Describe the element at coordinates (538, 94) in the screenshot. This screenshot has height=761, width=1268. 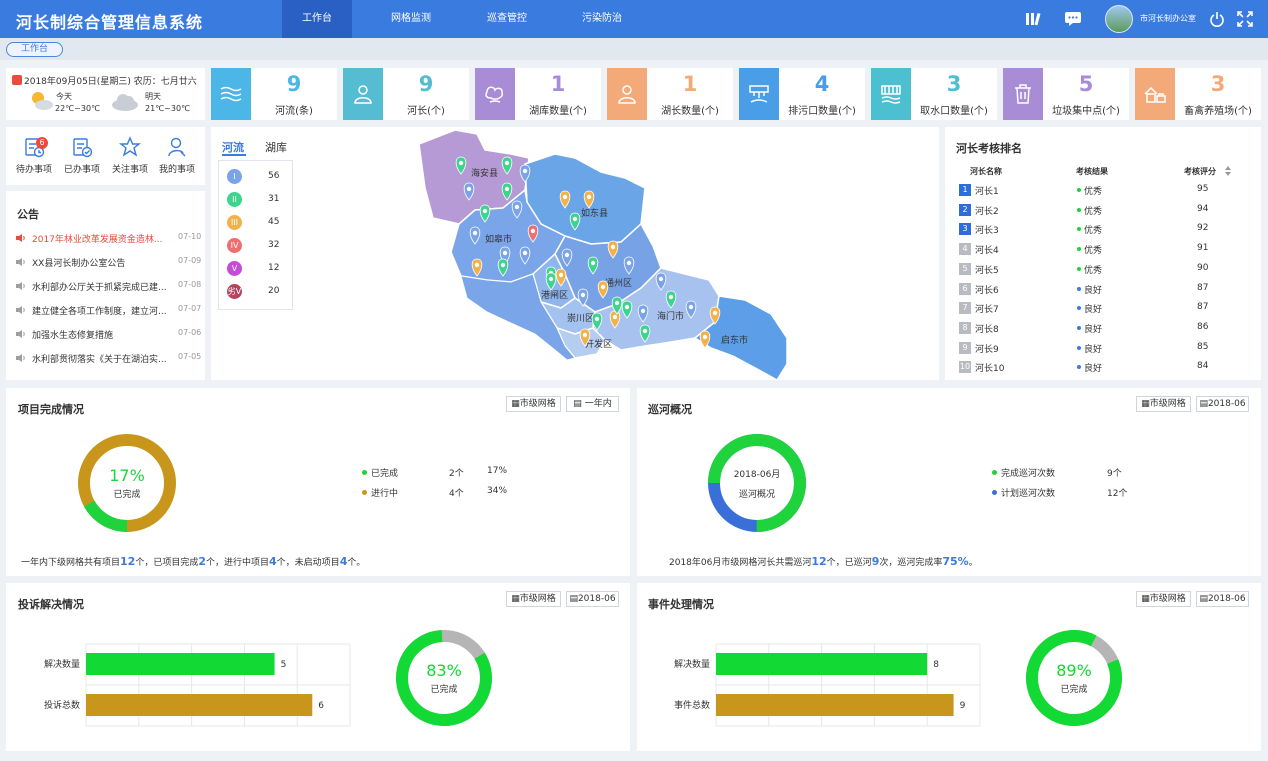
I see `stat-card-lakes: 1 湖库数量(个)` at that location.